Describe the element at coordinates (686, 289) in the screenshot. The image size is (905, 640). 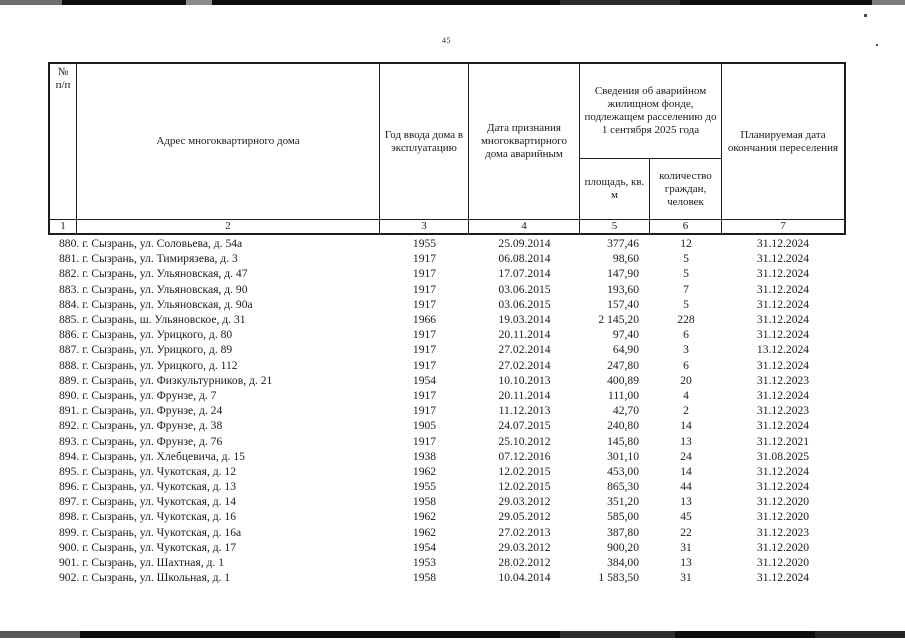
I see `row-citizens: 7` at that location.